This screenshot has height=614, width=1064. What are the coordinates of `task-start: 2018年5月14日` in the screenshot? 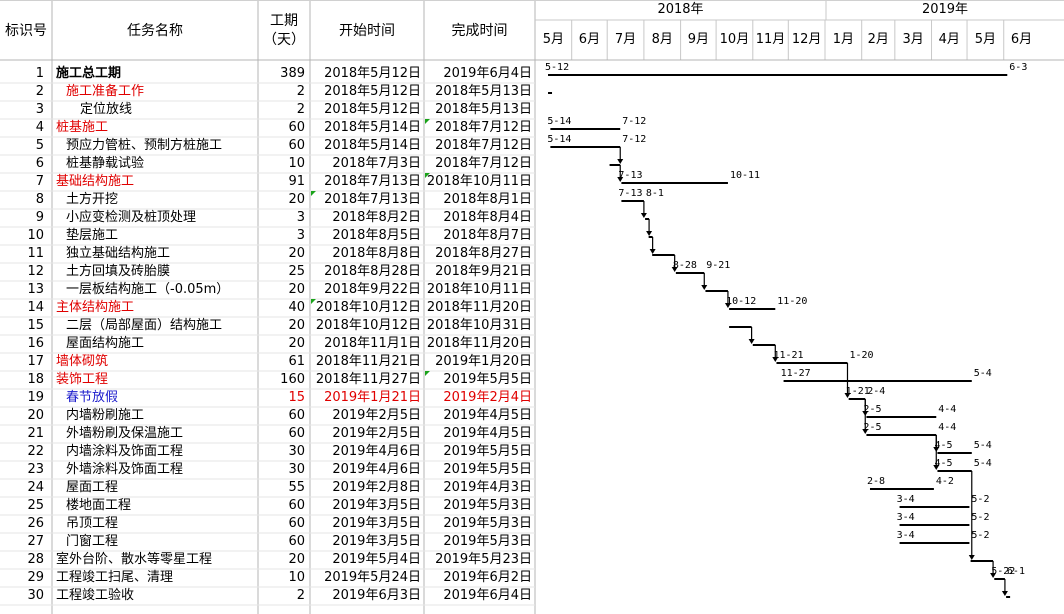 It's located at (372, 145).